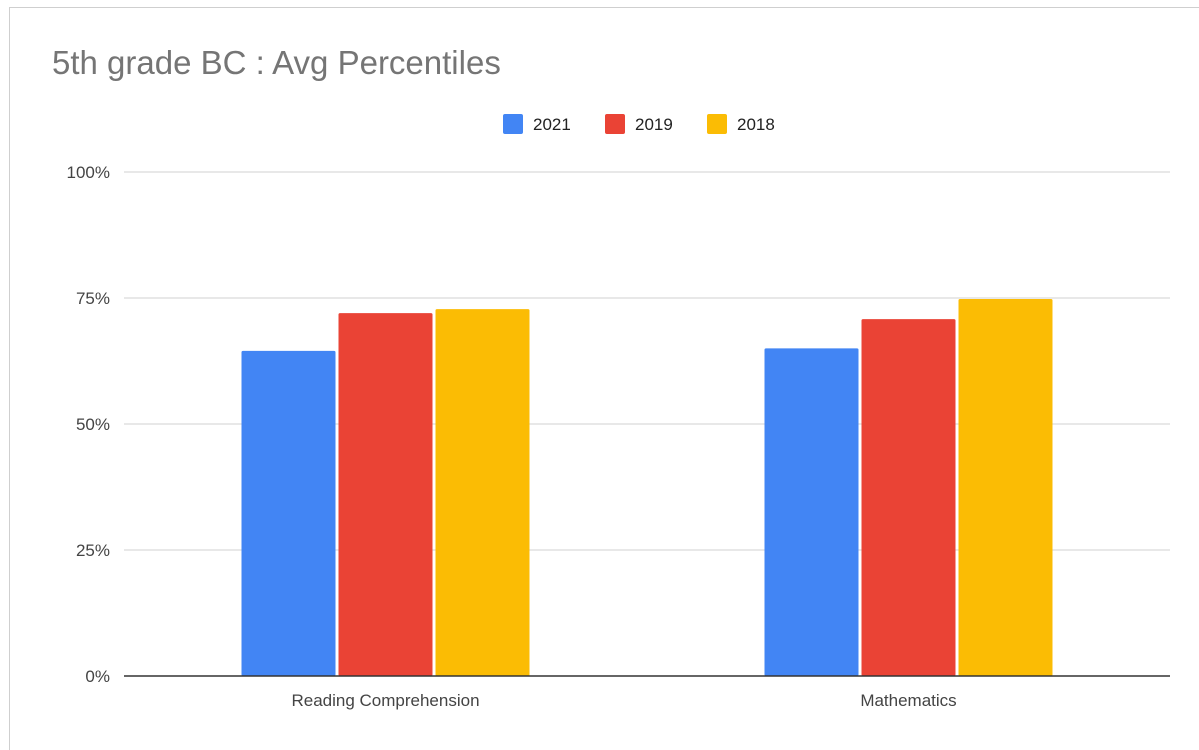 The image size is (1199, 750). Describe the element at coordinates (97, 676) in the screenshot. I see `y-tick-label: 0%` at that location.